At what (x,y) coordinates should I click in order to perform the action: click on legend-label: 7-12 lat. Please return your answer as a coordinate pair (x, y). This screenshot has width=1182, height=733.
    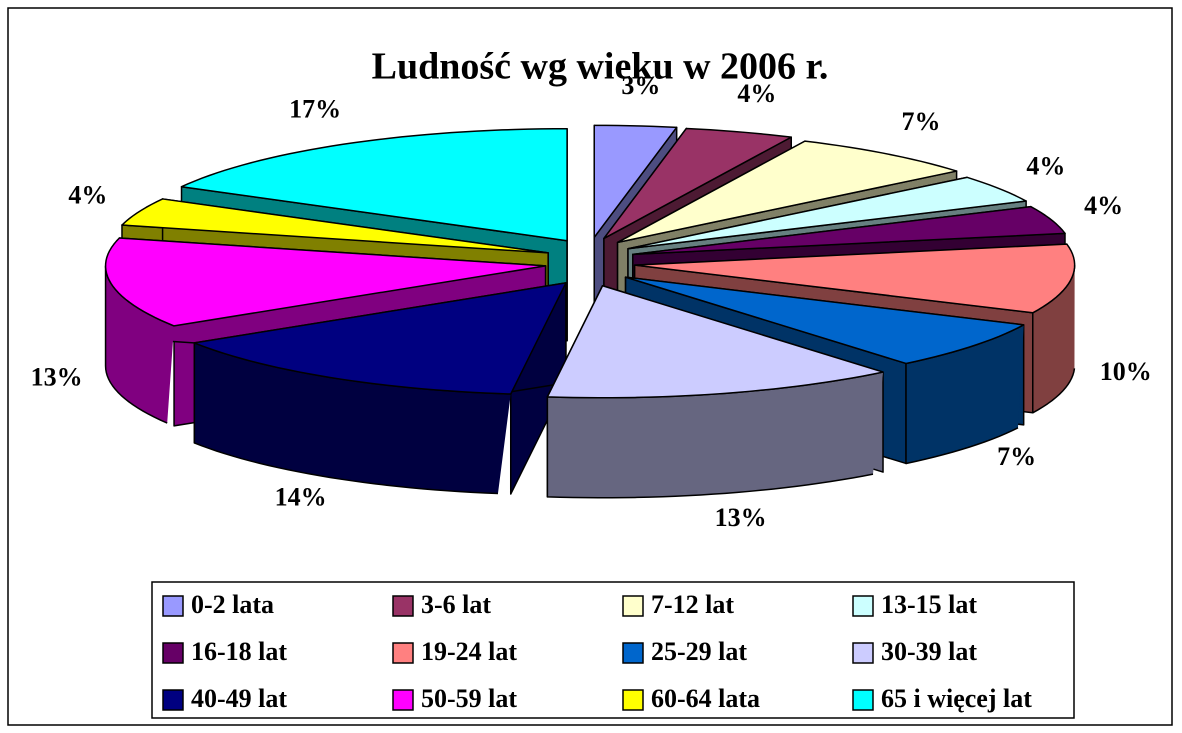
    Looking at the image, I should click on (692, 604).